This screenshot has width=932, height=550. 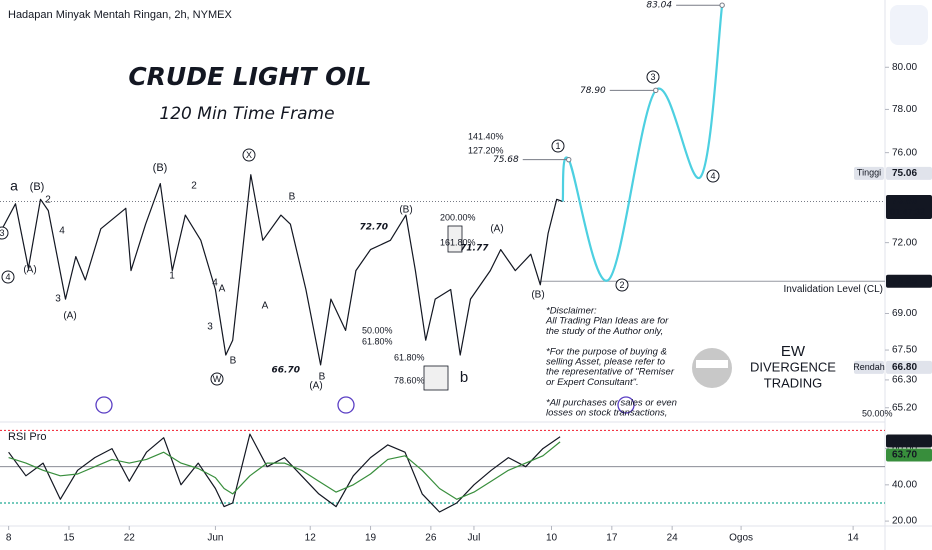 I want to click on logo-icon, so click(x=712, y=368).